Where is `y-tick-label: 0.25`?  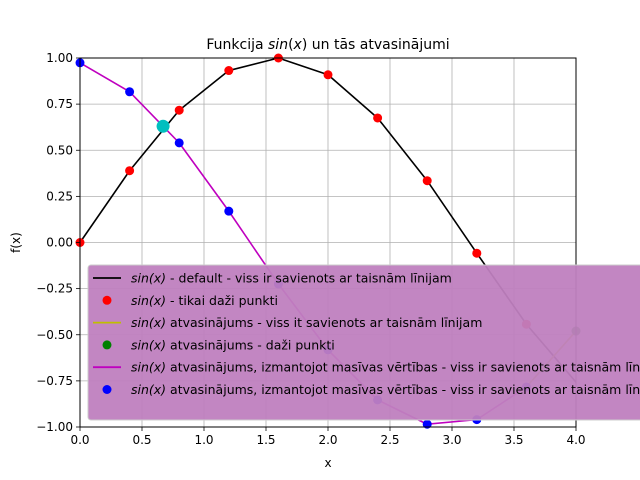 y-tick-label: 0.25 is located at coordinates (59, 196).